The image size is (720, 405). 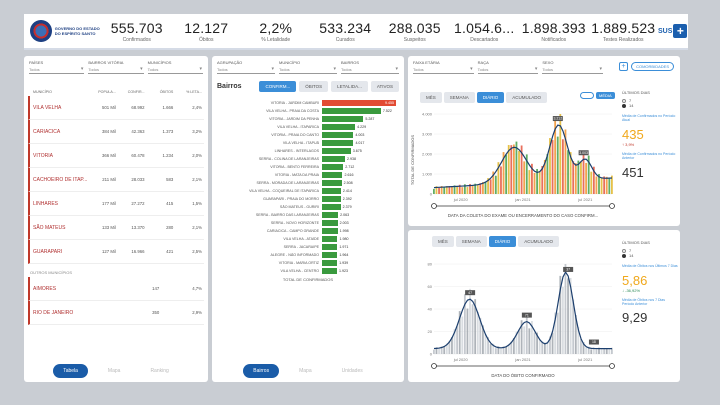 I want to click on chip-3: ACUMULADO, so click(x=527, y=97).